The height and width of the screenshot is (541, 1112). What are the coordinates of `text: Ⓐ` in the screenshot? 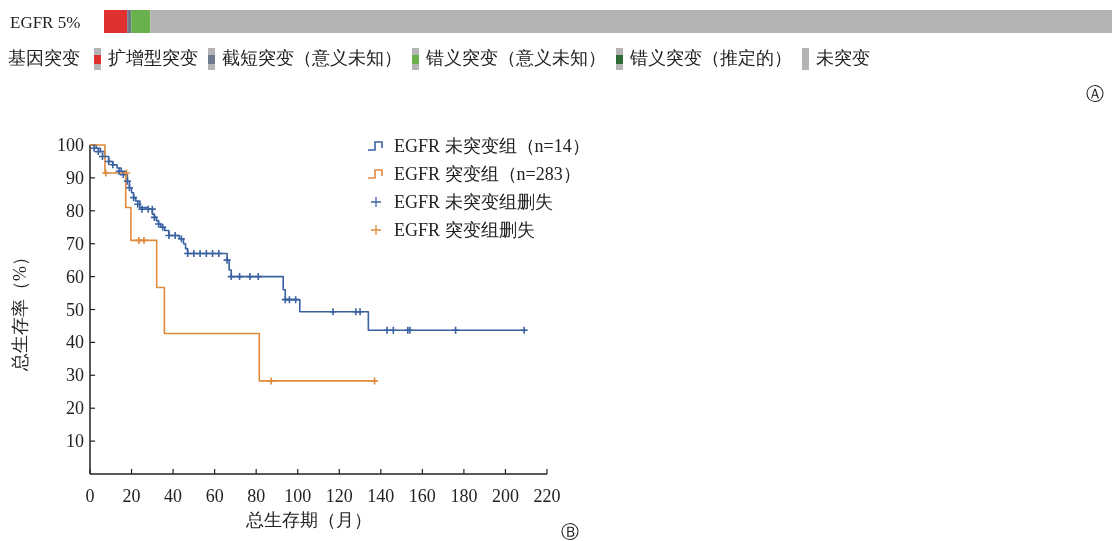 It's located at (1095, 94).